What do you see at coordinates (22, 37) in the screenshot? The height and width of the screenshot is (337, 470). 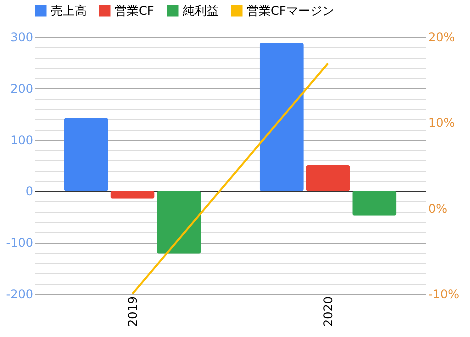 I see `y-tick-label: 300` at bounding box center [22, 37].